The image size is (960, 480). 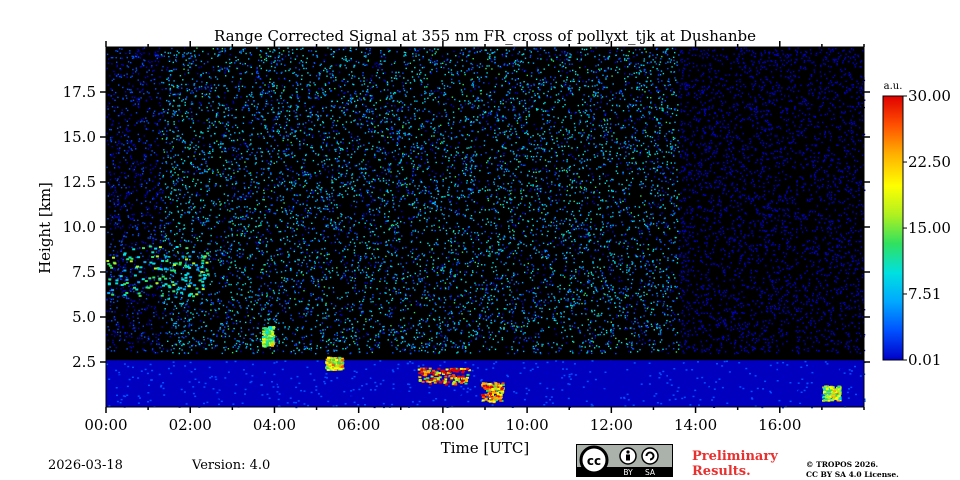 What do you see at coordinates (85, 465) in the screenshot?
I see `date-label: 2026-03-18` at bounding box center [85, 465].